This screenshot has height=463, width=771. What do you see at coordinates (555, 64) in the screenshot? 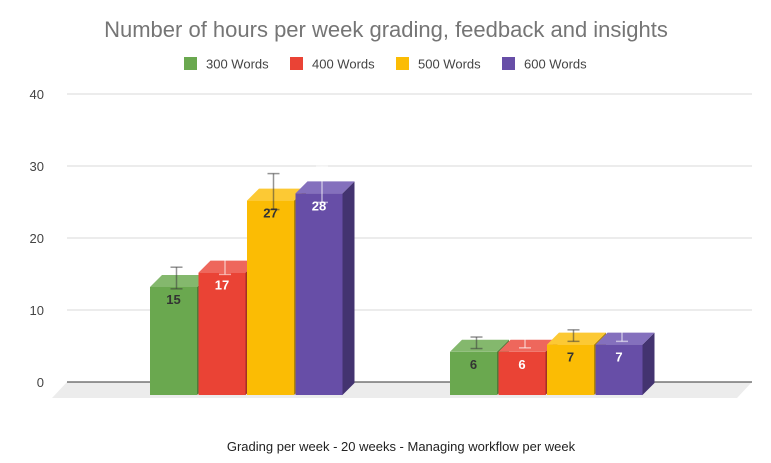
I see `legend-label-3: 600 Words` at bounding box center [555, 64].